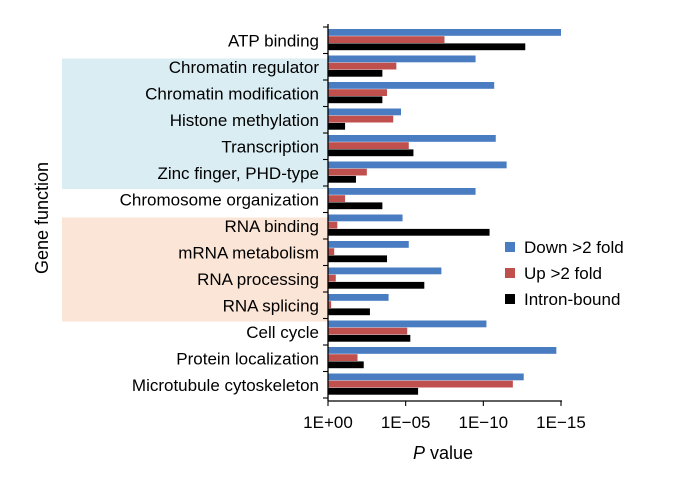 The height and width of the screenshot is (477, 700). I want to click on x-axis-title: P value, so click(443, 453).